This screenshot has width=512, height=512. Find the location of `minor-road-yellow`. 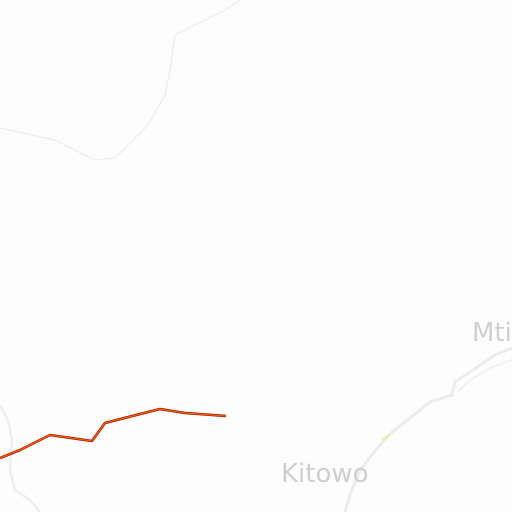

minor-road-yellow is located at coordinates (386, 437).